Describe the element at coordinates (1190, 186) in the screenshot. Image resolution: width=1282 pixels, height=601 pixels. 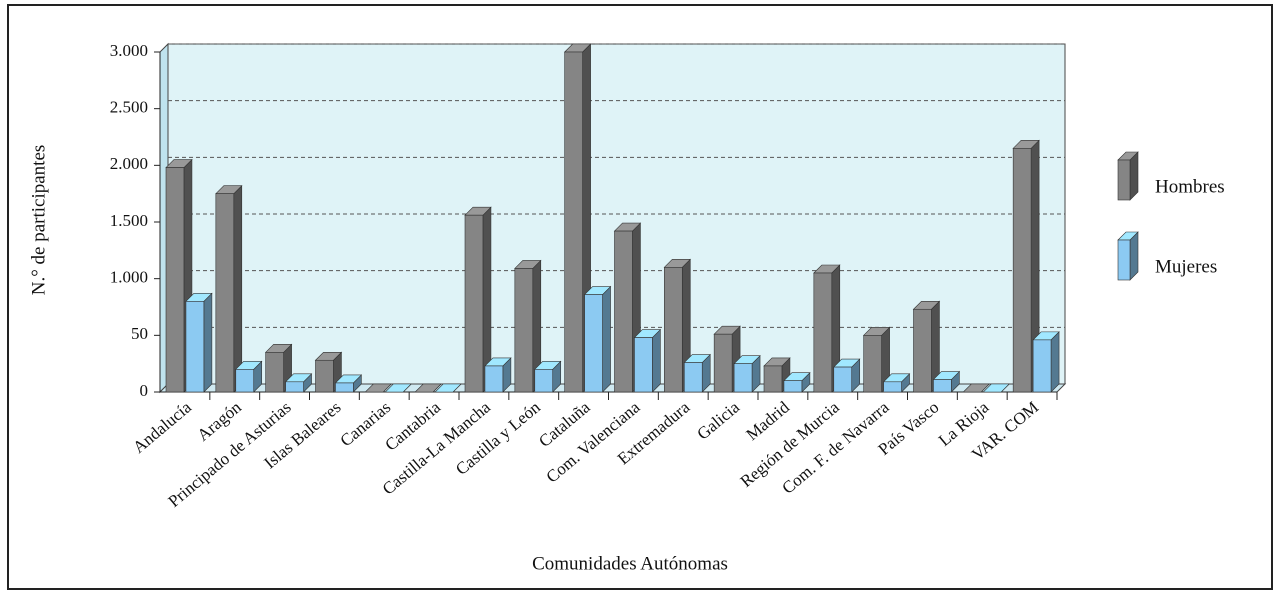
I see `legend-label: Hombres` at that location.